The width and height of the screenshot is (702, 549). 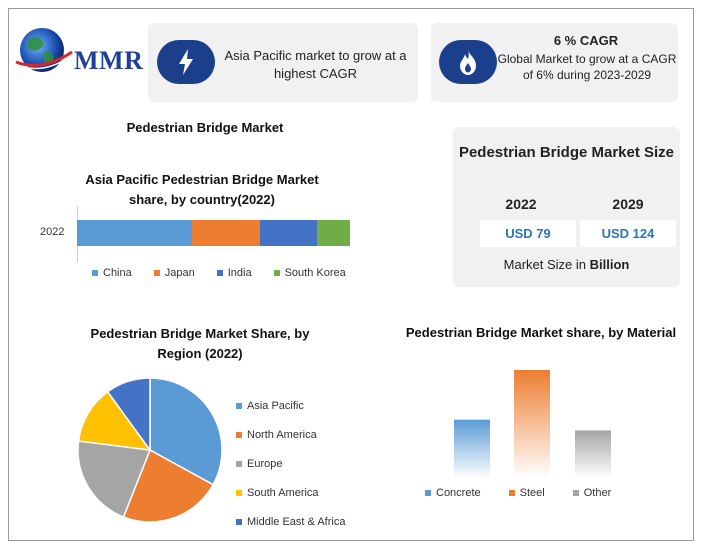 What do you see at coordinates (275, 405) in the screenshot?
I see `legend-label: Asia Pacific` at bounding box center [275, 405].